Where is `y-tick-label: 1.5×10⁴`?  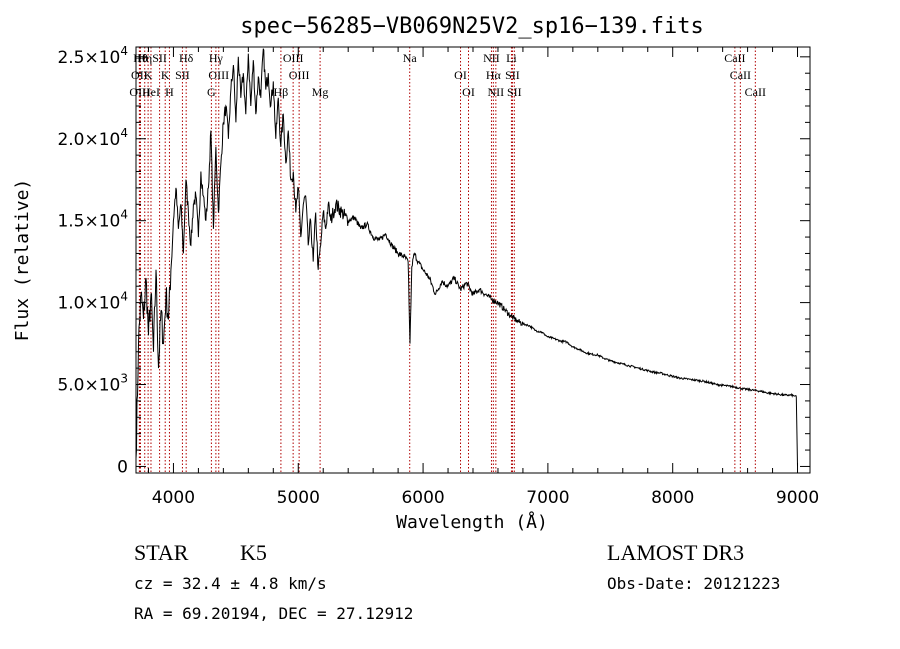
y-tick-label: 1.5×10⁴ is located at coordinates (92, 220).